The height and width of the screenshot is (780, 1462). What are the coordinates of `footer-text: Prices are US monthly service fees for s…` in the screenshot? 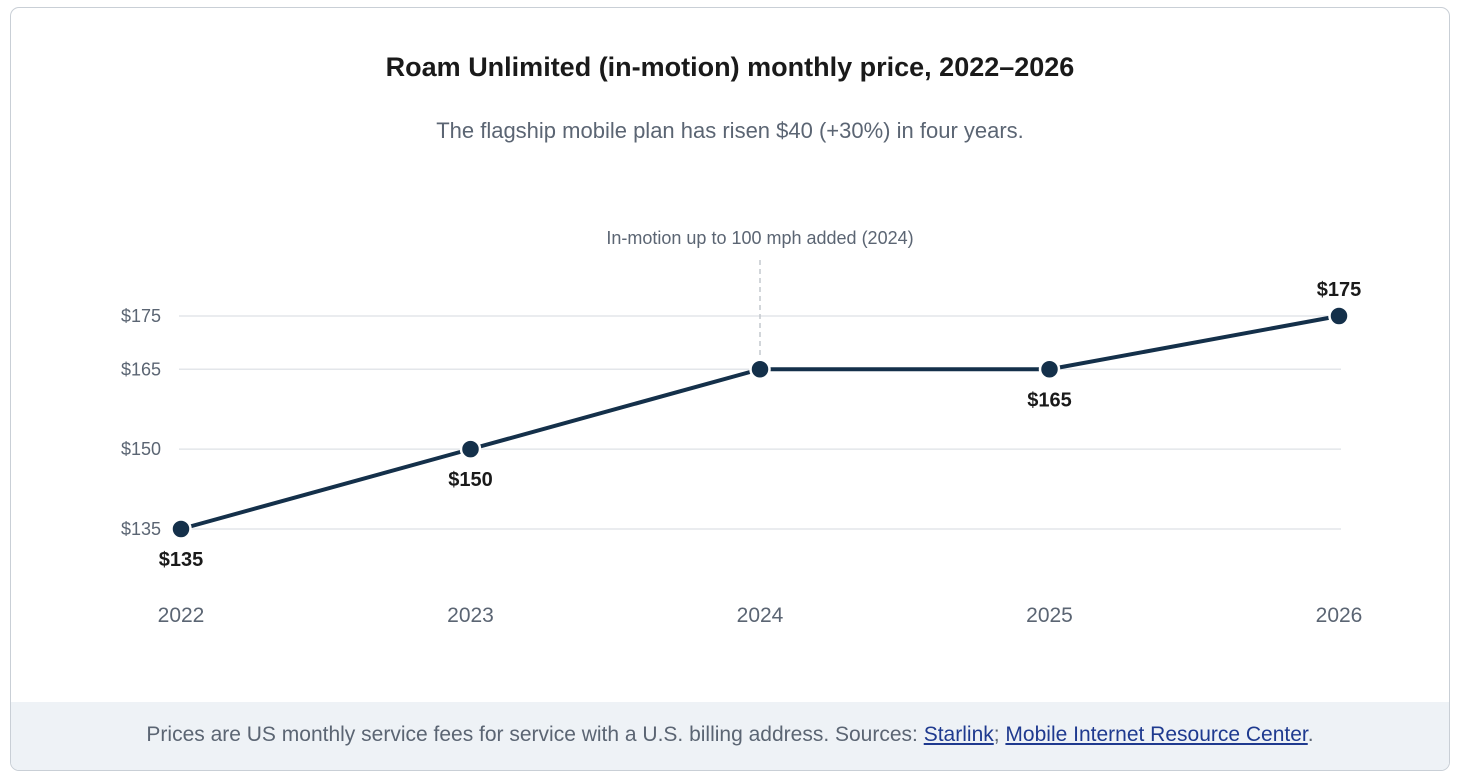 It's located at (535, 734).